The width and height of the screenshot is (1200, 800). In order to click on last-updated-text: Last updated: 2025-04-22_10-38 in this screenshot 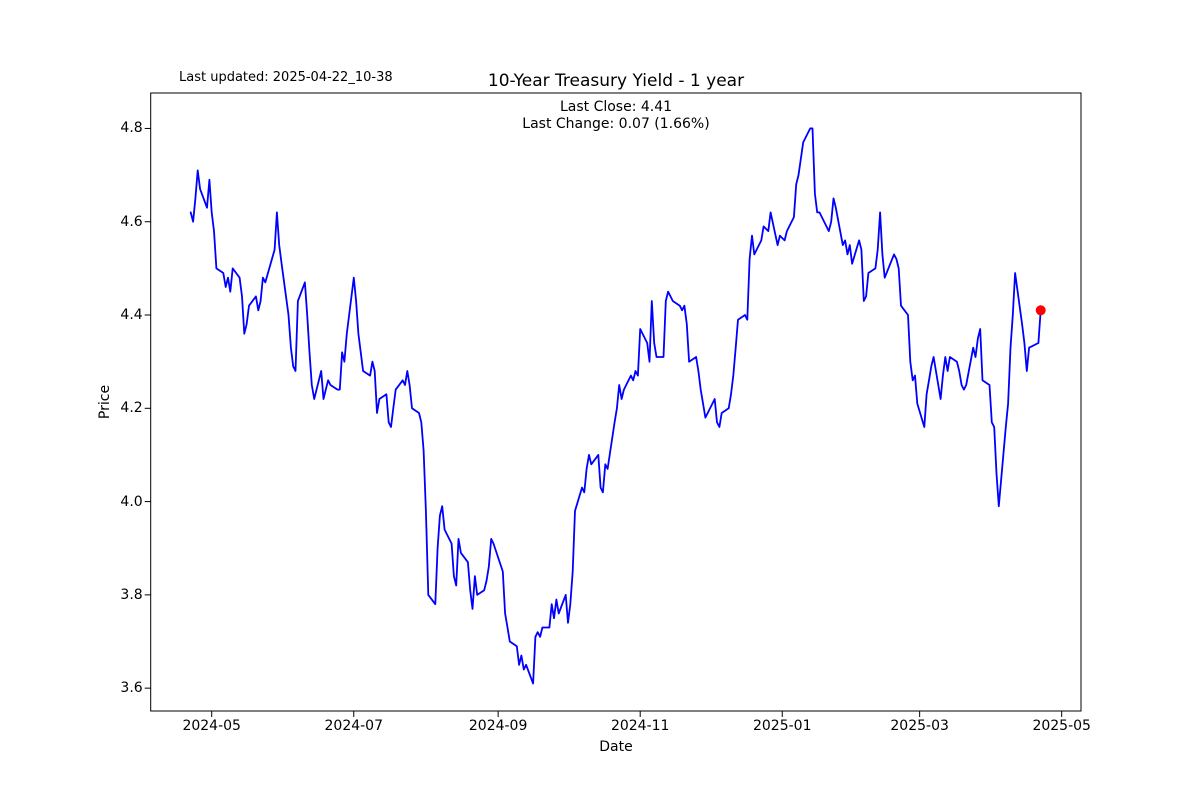, I will do `click(286, 77)`.